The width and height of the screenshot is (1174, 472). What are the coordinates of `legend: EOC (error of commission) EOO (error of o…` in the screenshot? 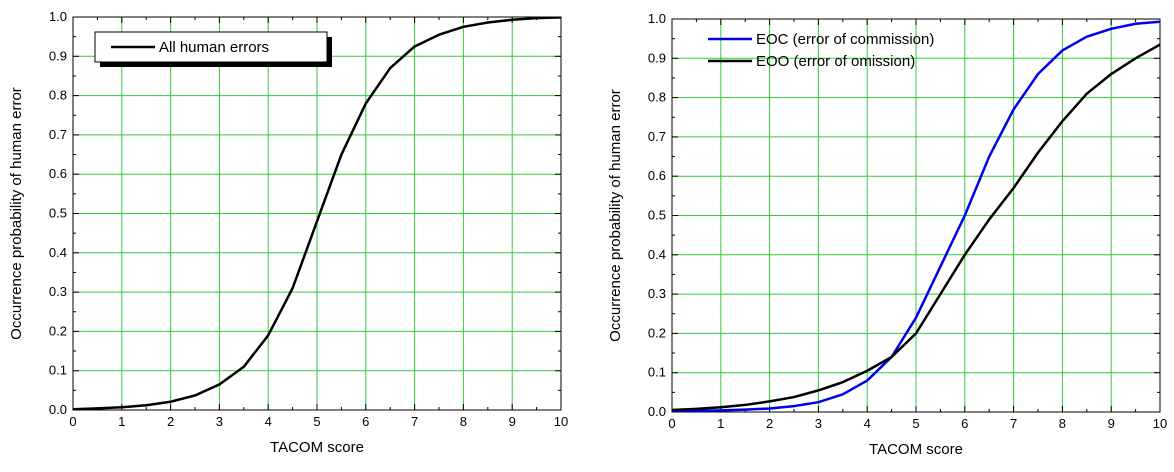 It's located at (821, 50).